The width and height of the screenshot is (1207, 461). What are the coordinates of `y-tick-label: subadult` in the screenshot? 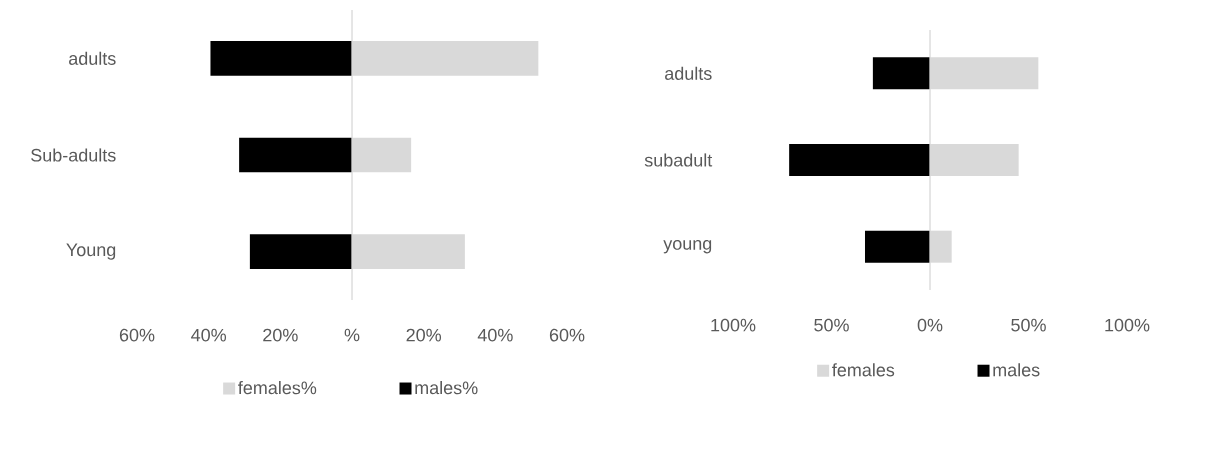 It's located at (678, 160).